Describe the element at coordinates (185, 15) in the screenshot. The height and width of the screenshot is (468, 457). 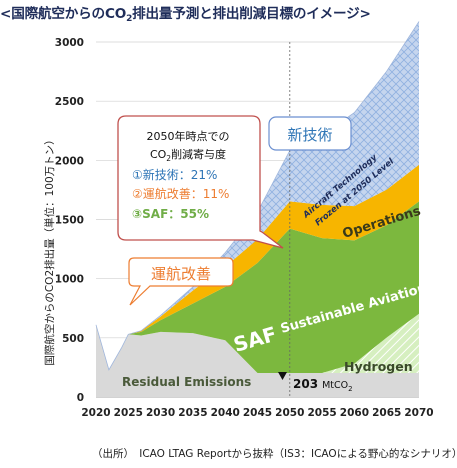
I see `chart-title: <国際航空からのCO2排出量予測と排出削減目標のイメージ>` at that location.